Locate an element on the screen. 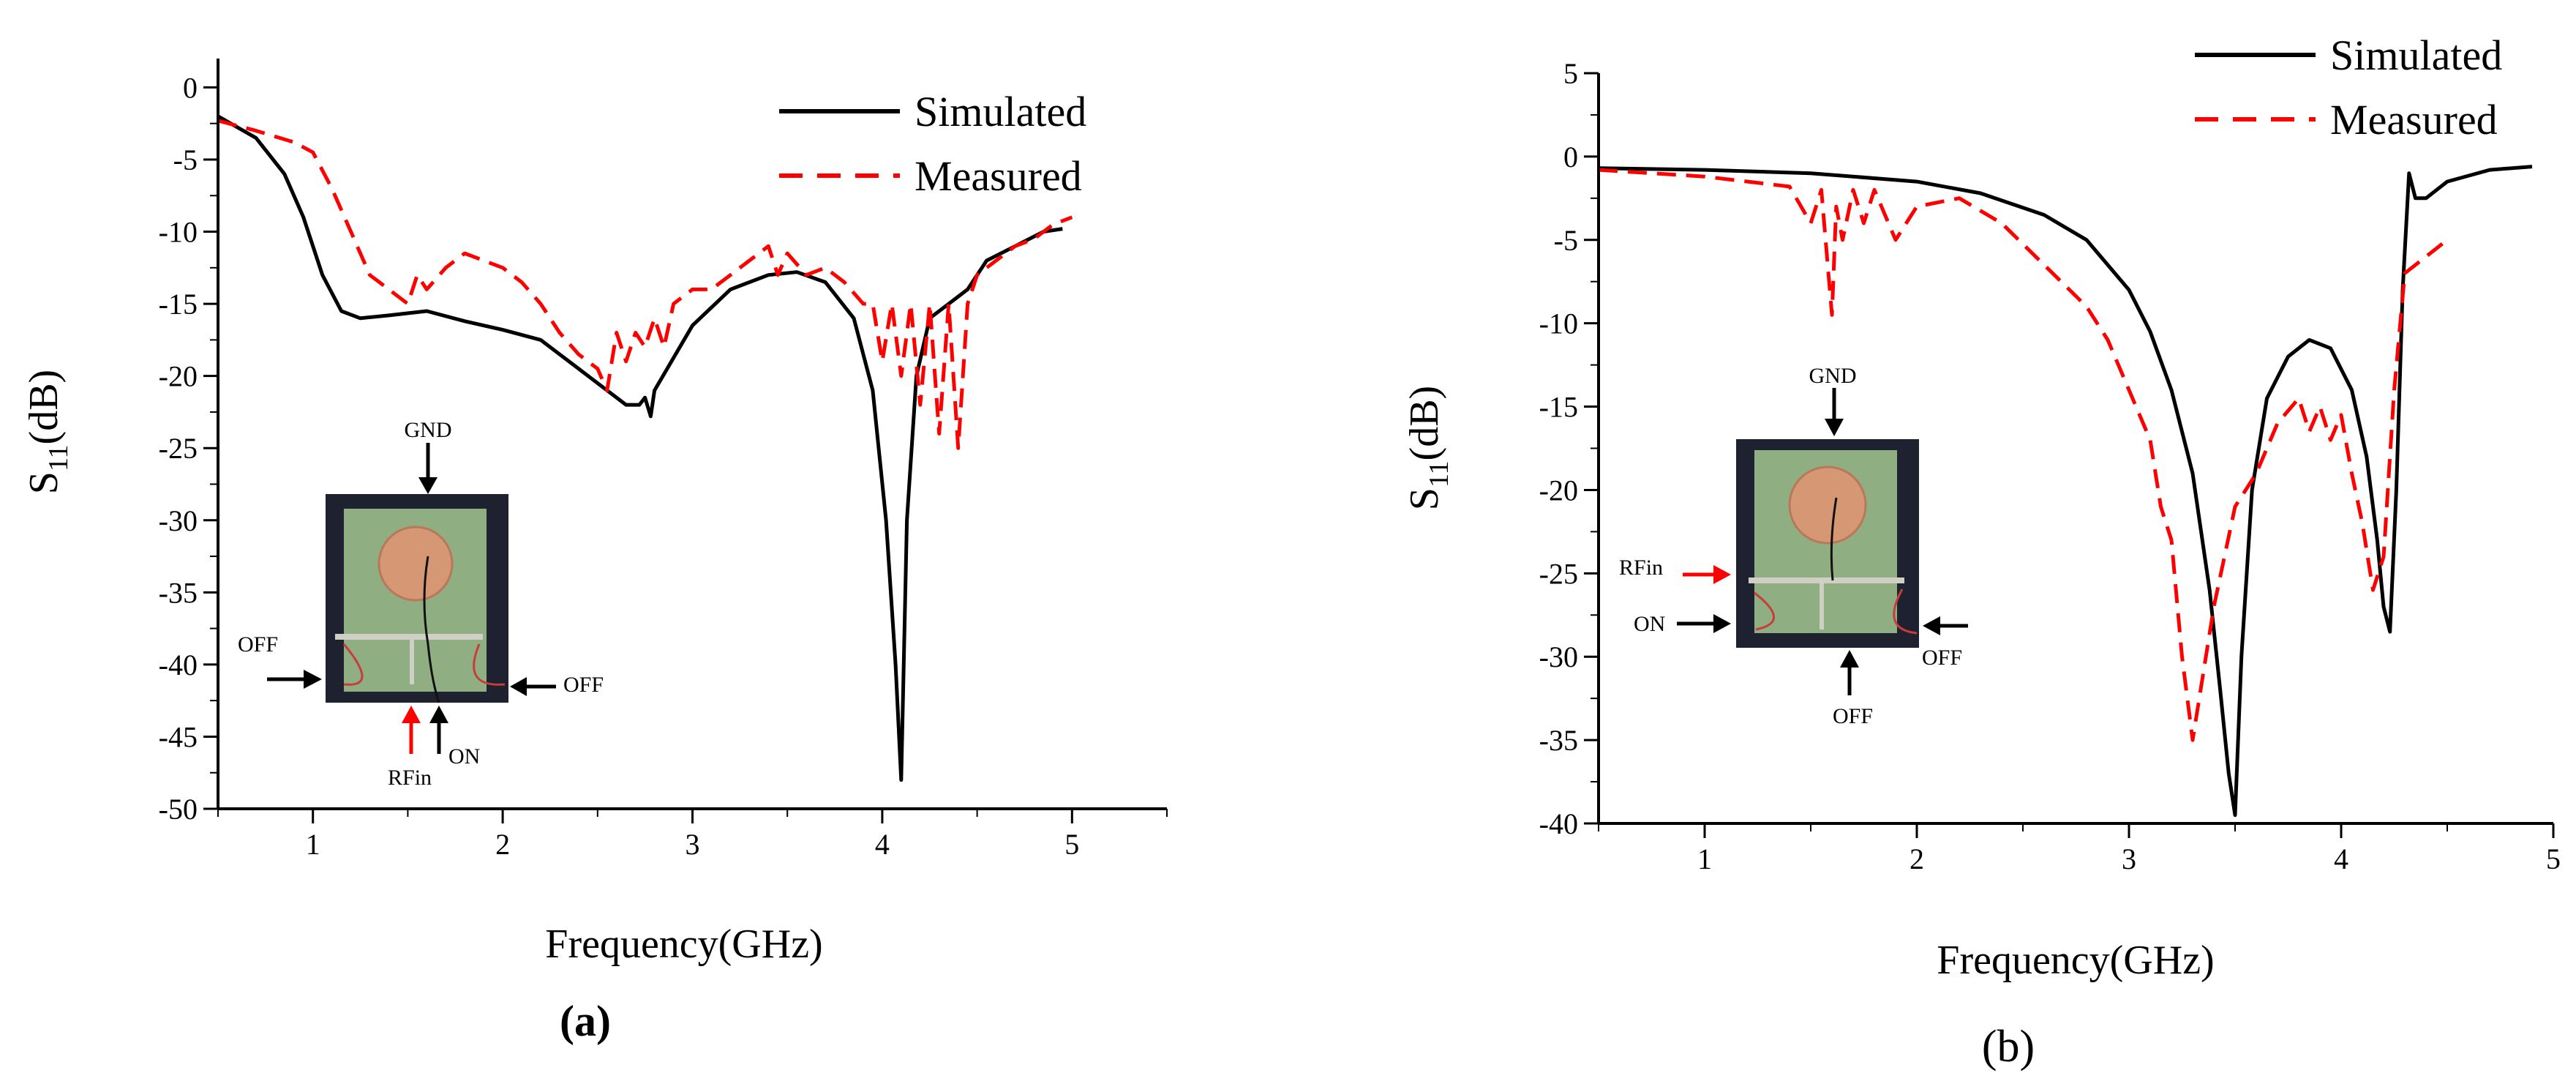 This screenshot has height=1084, width=2576. inset-wire-right-a is located at coordinates (490, 664).